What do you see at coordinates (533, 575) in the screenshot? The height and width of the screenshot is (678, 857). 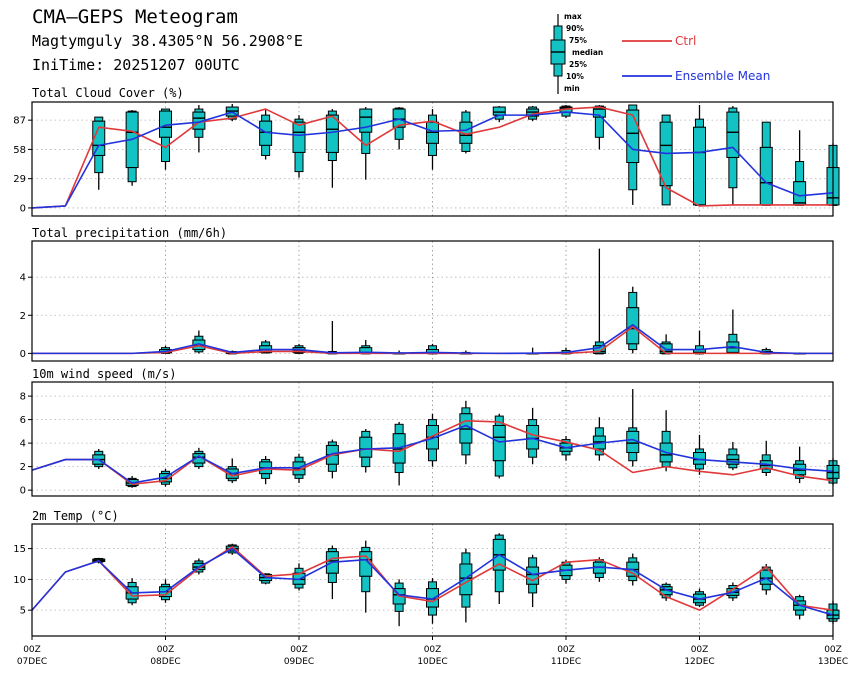 I see `temp-box-iqr` at bounding box center [533, 575].